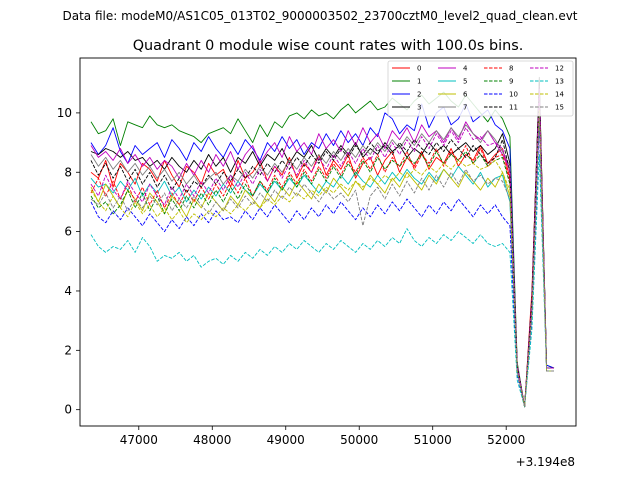 This screenshot has height=480, width=640. Describe the element at coordinates (513, 108) in the screenshot. I see `legend-label-11: 11` at that location.